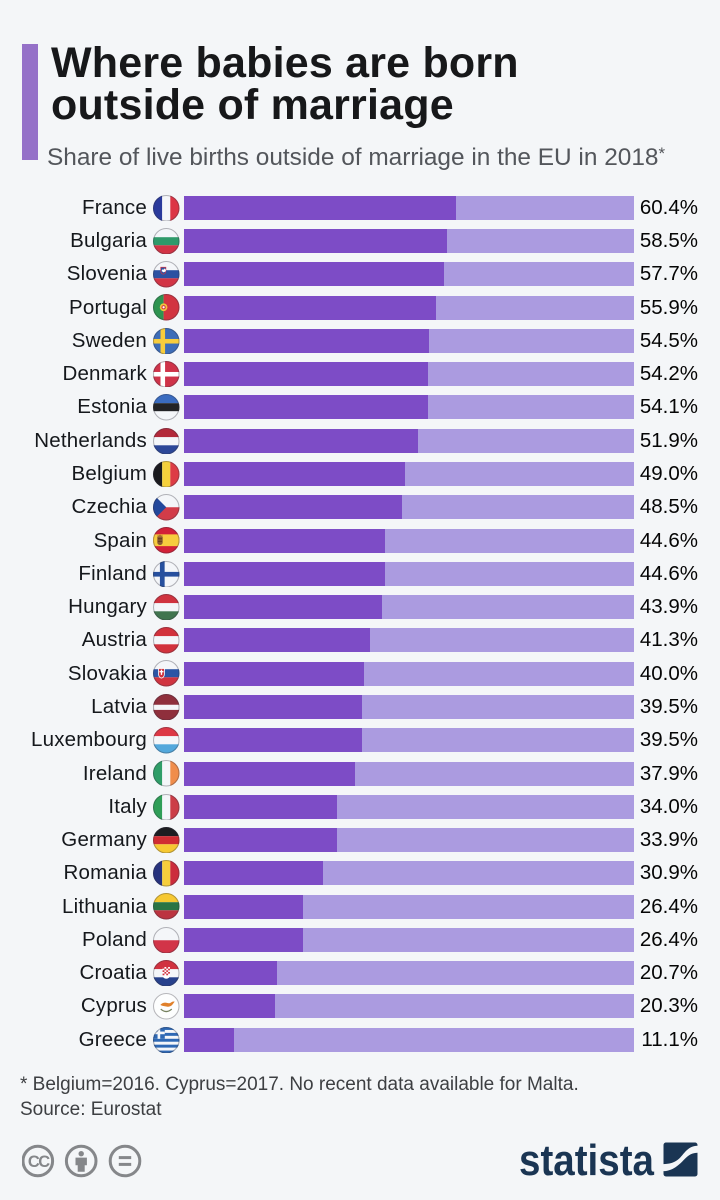 The height and width of the screenshot is (1200, 720). What do you see at coordinates (586, 1157) in the screenshot?
I see `svg-text: statista` at bounding box center [586, 1157].